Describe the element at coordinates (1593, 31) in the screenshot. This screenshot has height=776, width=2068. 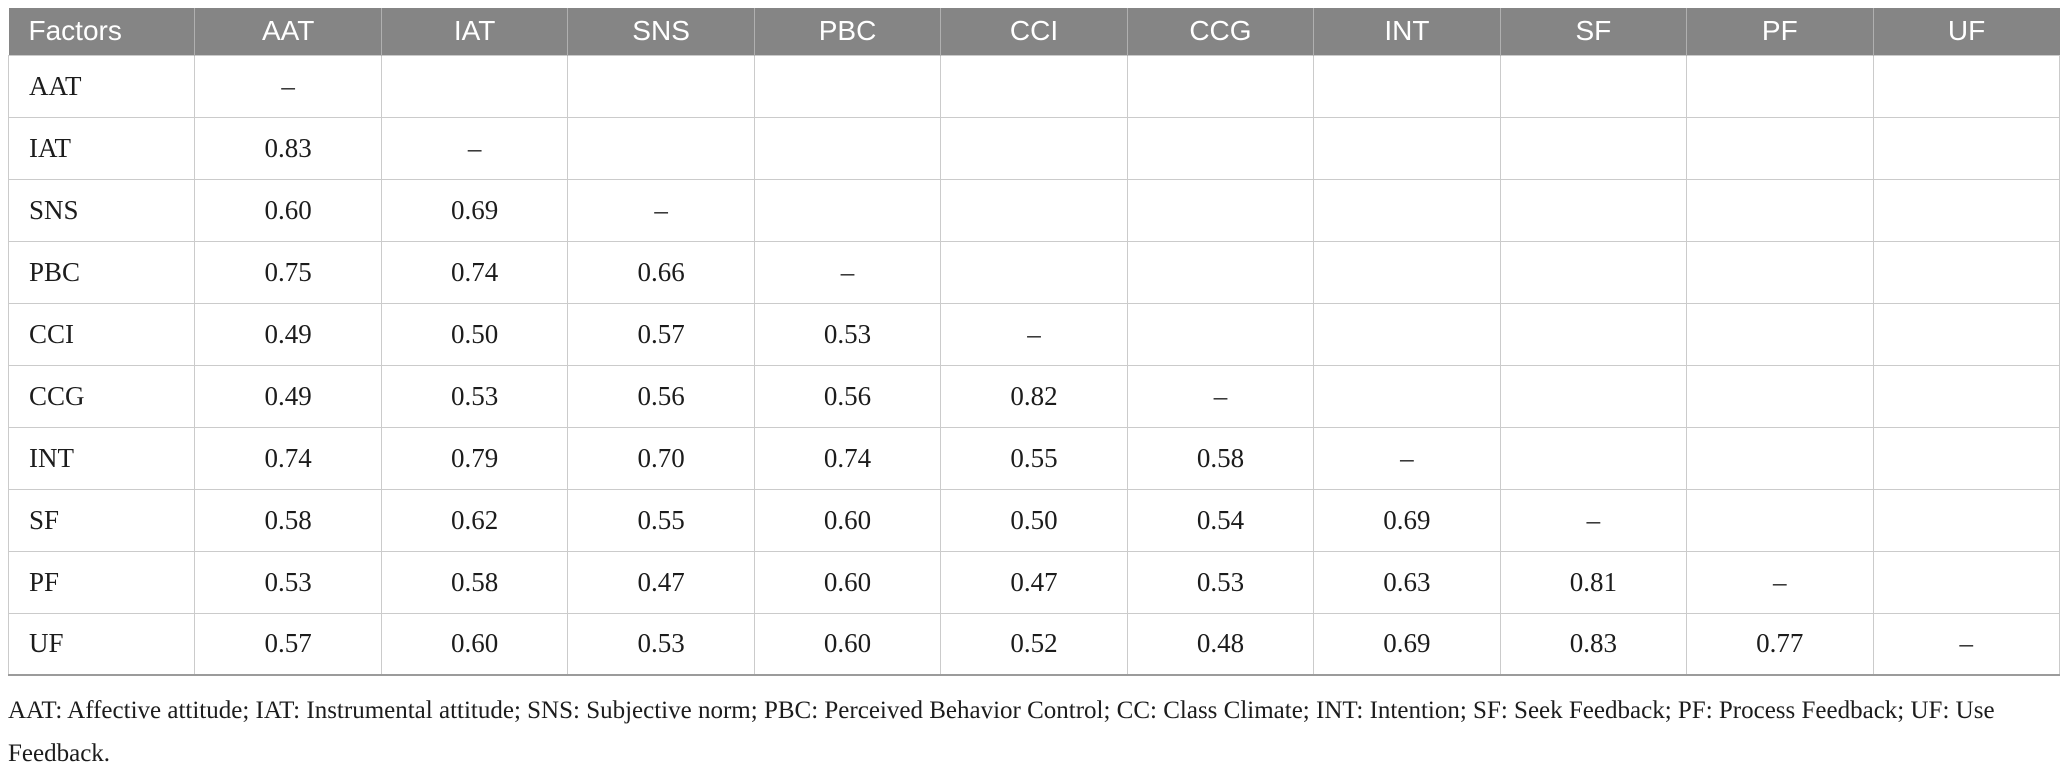
I see `column-header-sf: SF` at that location.